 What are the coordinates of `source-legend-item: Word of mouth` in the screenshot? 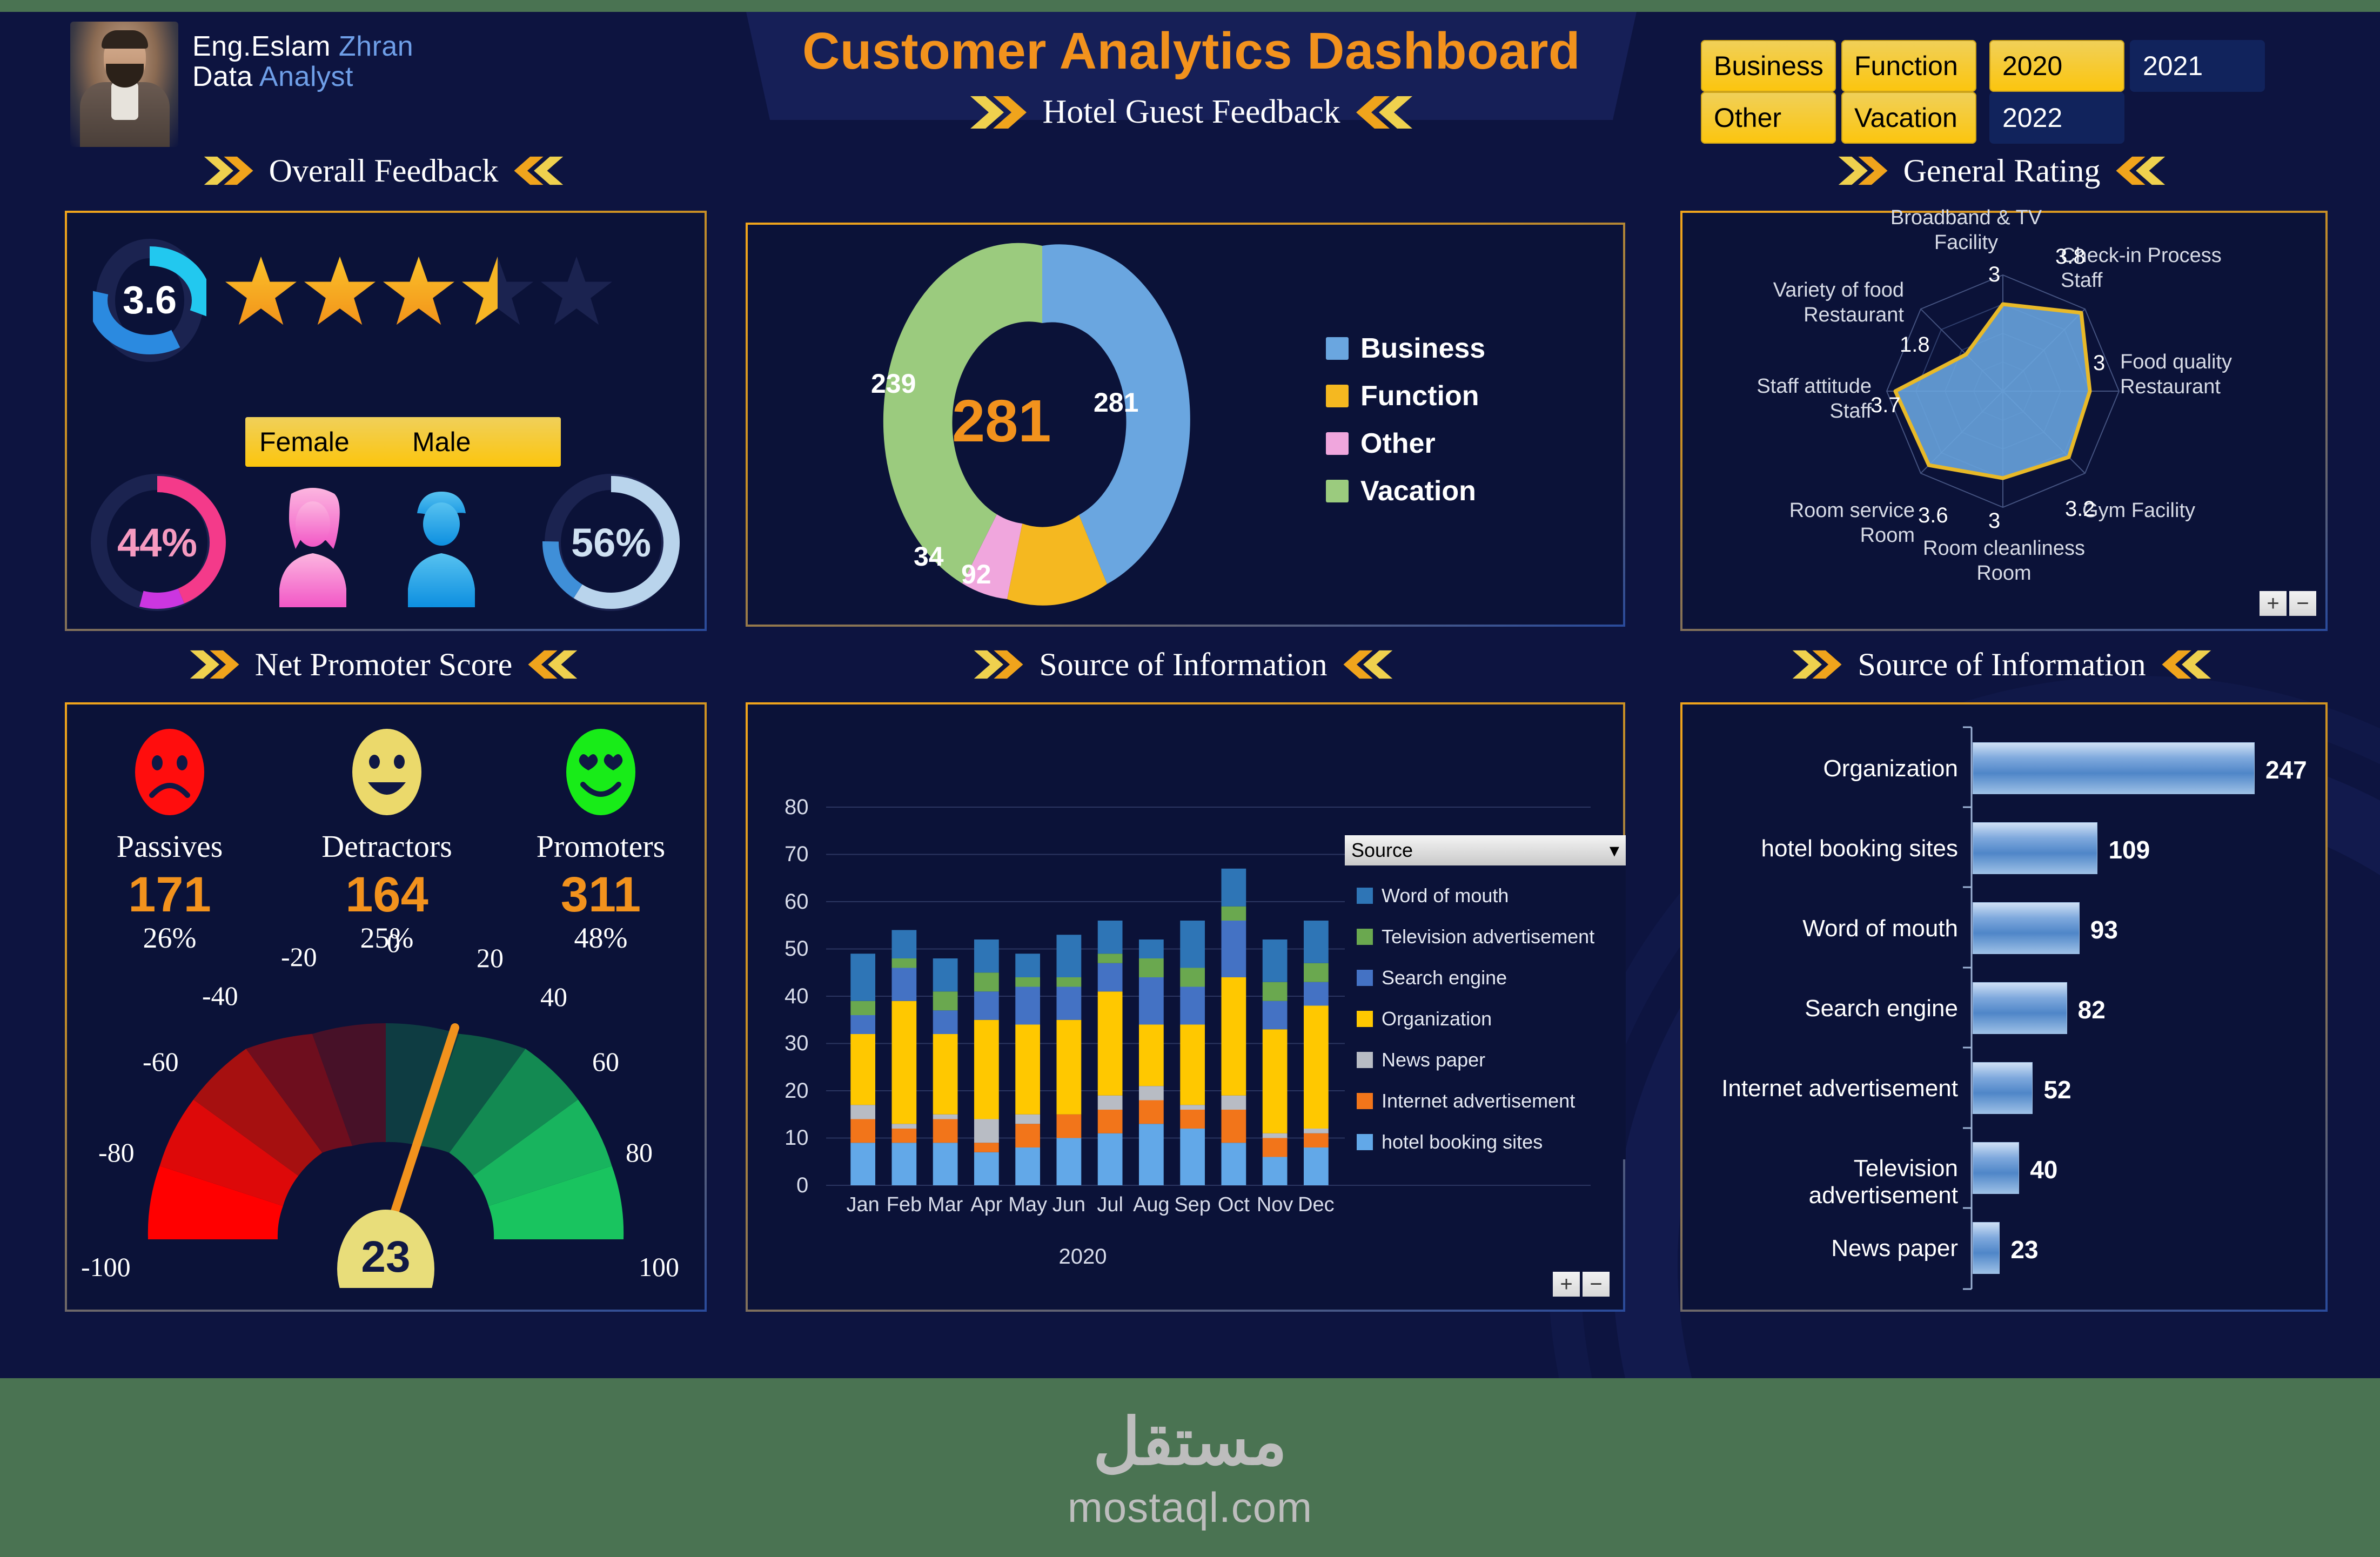 It's located at (1491, 895).